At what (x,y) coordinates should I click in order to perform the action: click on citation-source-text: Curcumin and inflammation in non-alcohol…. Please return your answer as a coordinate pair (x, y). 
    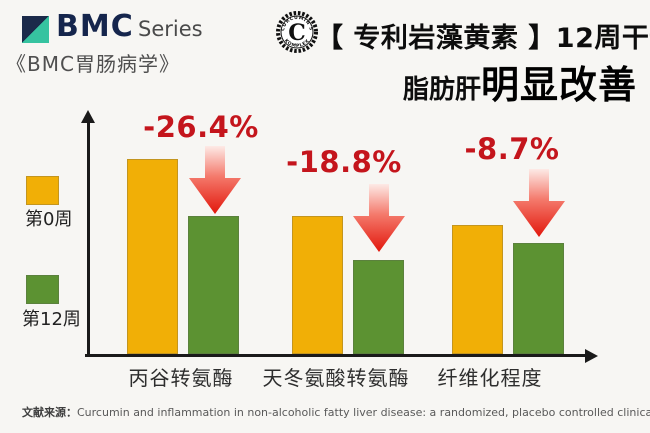
    Looking at the image, I should click on (363, 412).